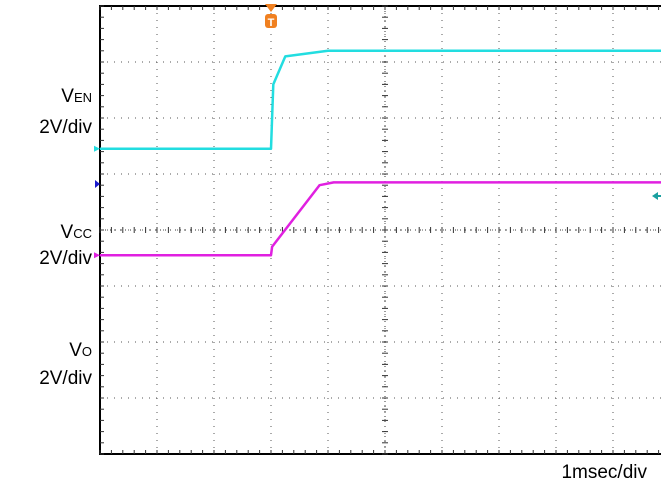 This screenshot has width=661, height=494. Describe the element at coordinates (604, 473) in the screenshot. I see `time-scale-label: 1msec/div` at that location.